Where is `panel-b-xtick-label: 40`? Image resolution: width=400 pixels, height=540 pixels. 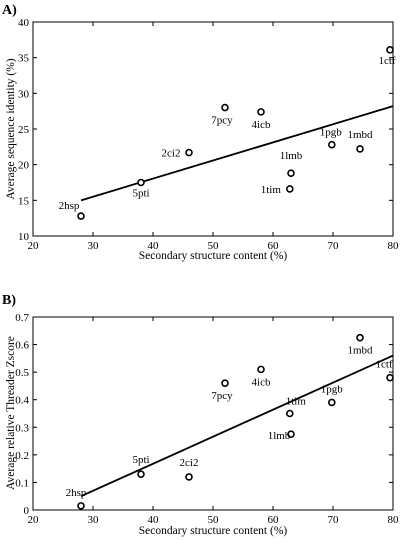 panel-b-xtick-label: 40 is located at coordinates (154, 520).